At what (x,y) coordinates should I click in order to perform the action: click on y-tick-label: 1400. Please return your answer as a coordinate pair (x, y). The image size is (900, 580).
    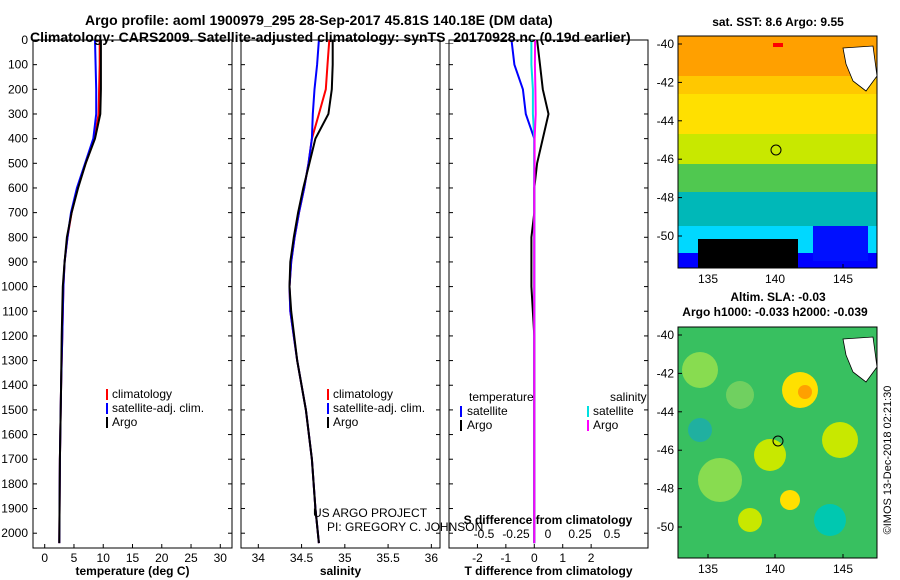
    Looking at the image, I should click on (14, 385).